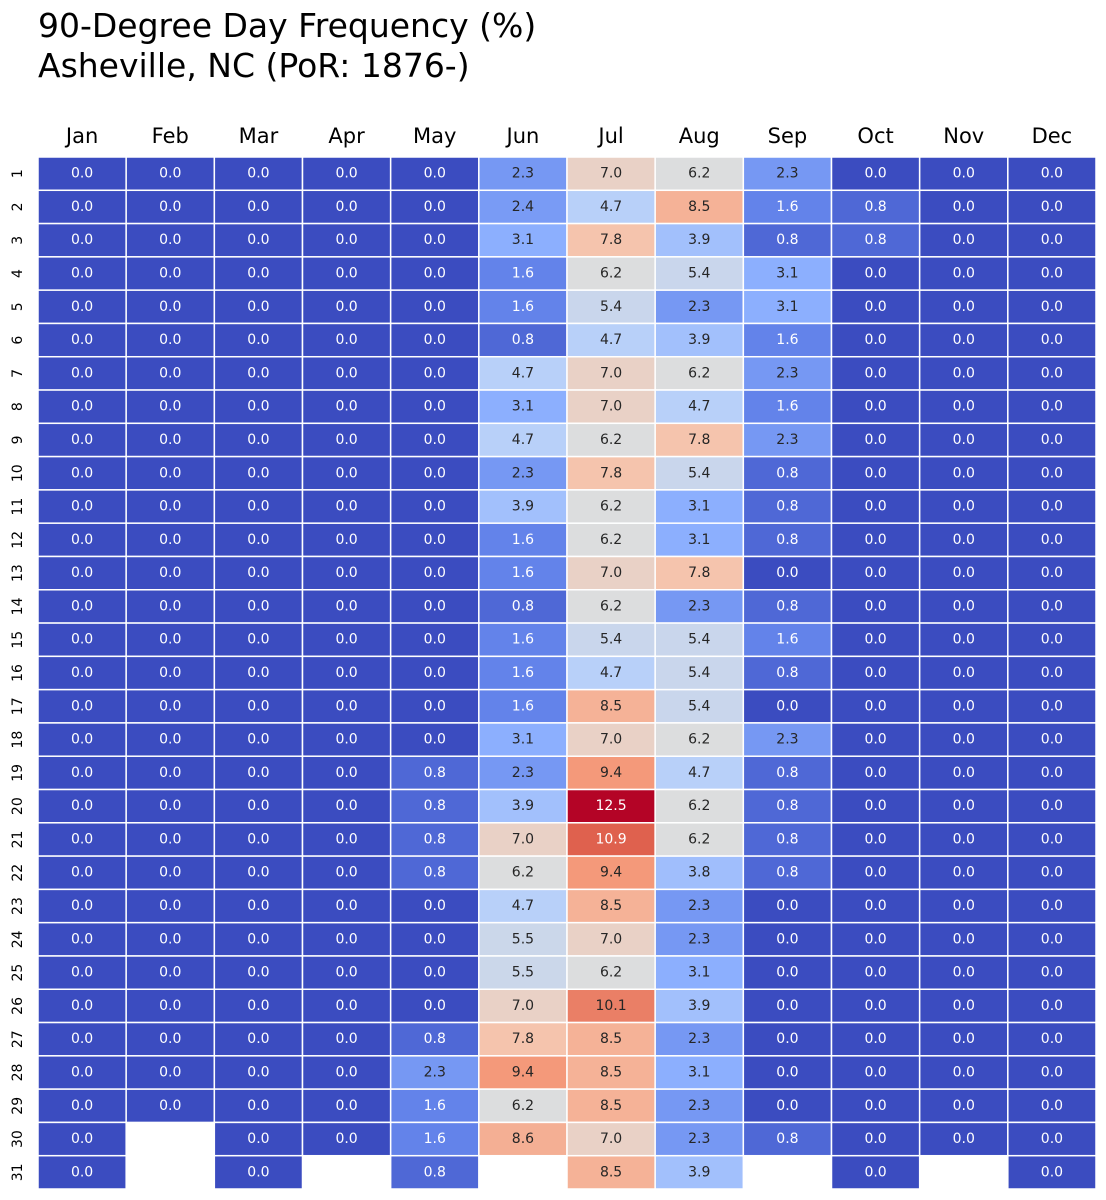  What do you see at coordinates (18, 873) in the screenshot?
I see `y-tick-label: 22` at bounding box center [18, 873].